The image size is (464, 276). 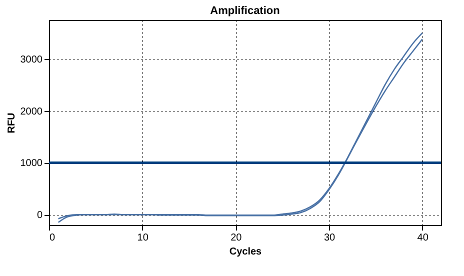 I want to click on x-tick-label: 20, so click(x=236, y=238).